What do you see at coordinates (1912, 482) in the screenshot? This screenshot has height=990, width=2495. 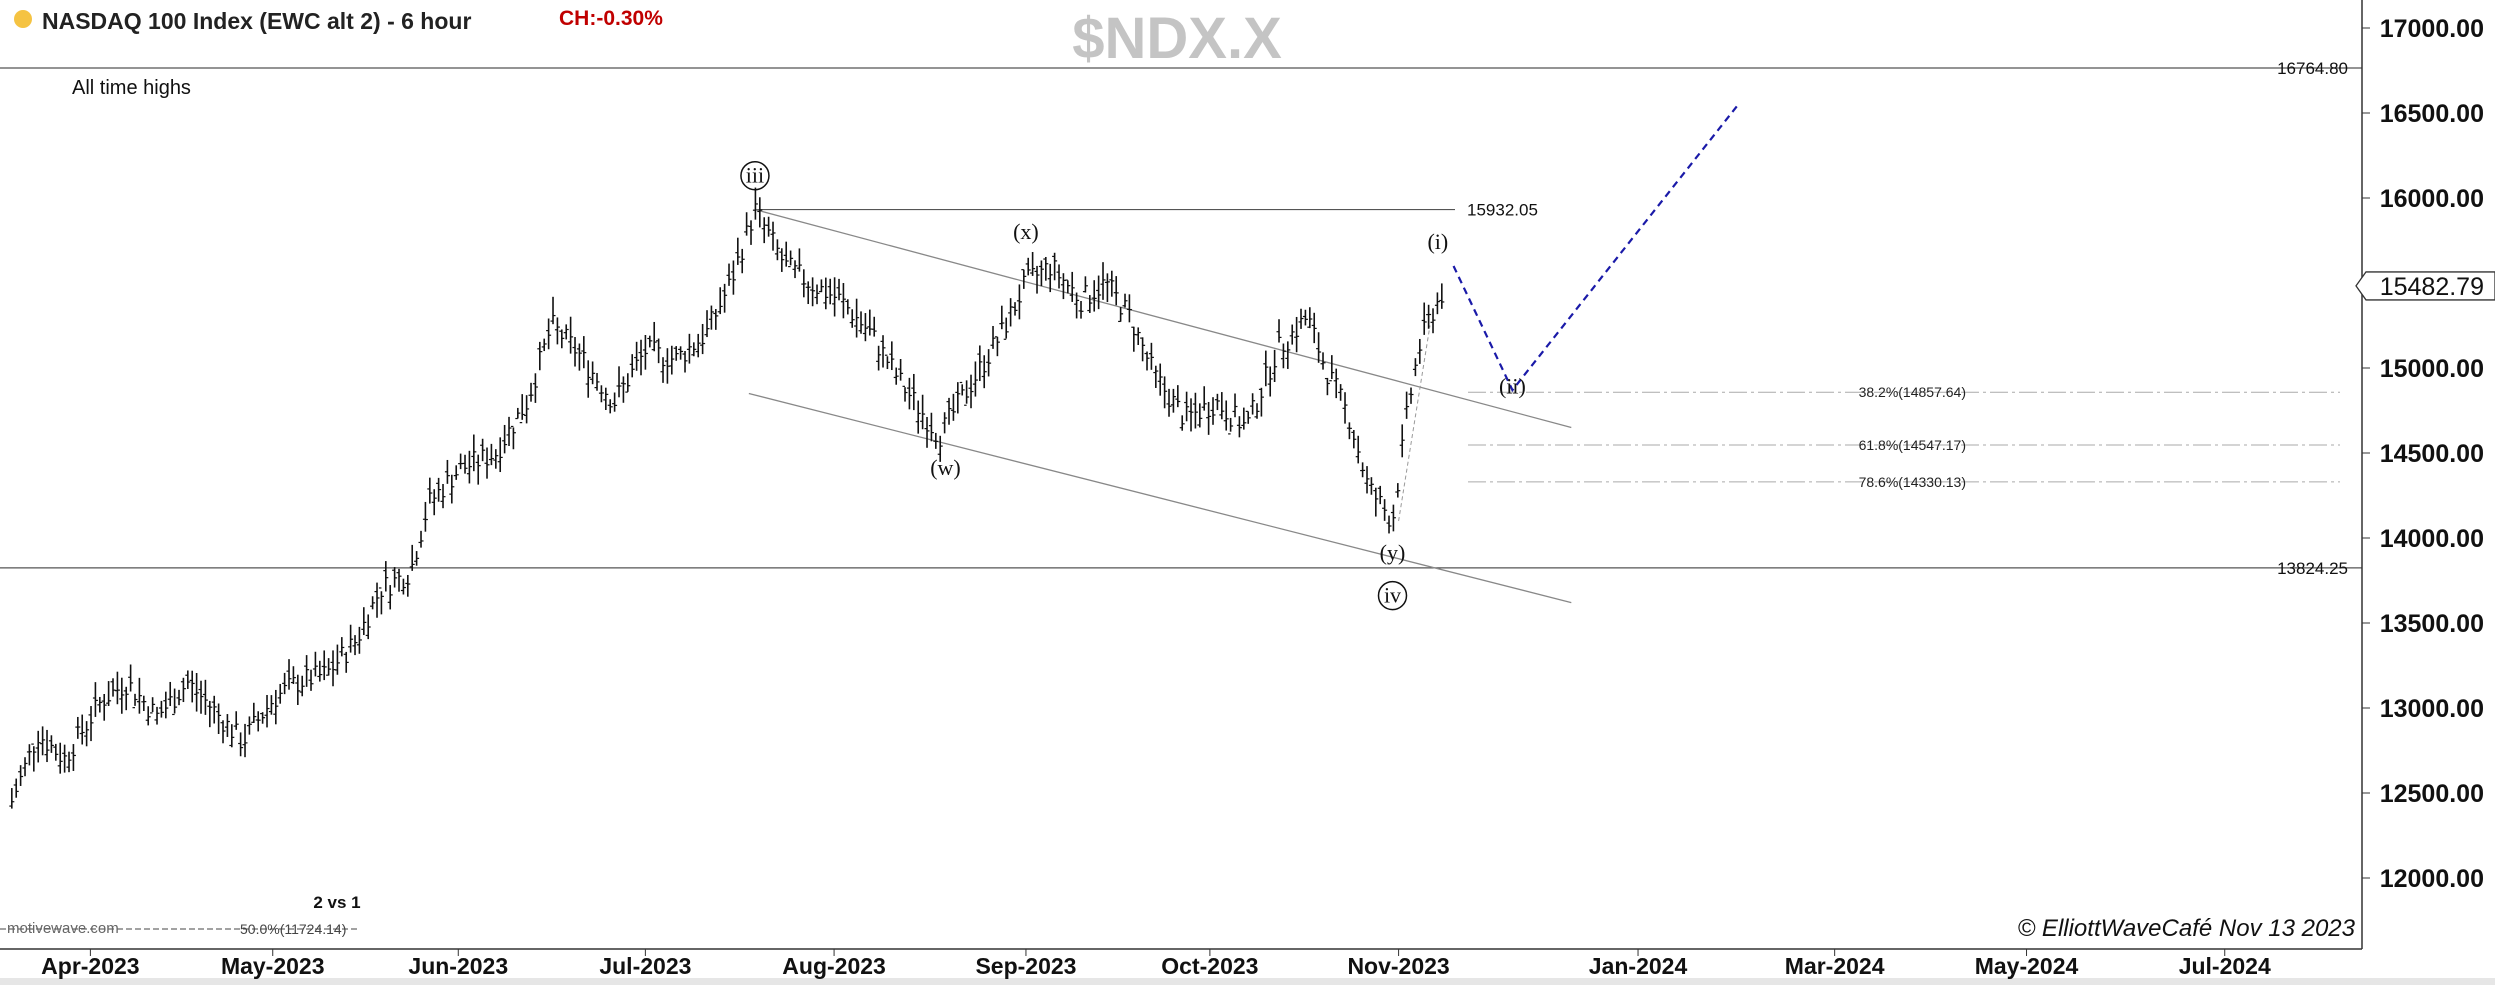 I see `fib-level-label: 78.6%(14330.13)` at bounding box center [1912, 482].